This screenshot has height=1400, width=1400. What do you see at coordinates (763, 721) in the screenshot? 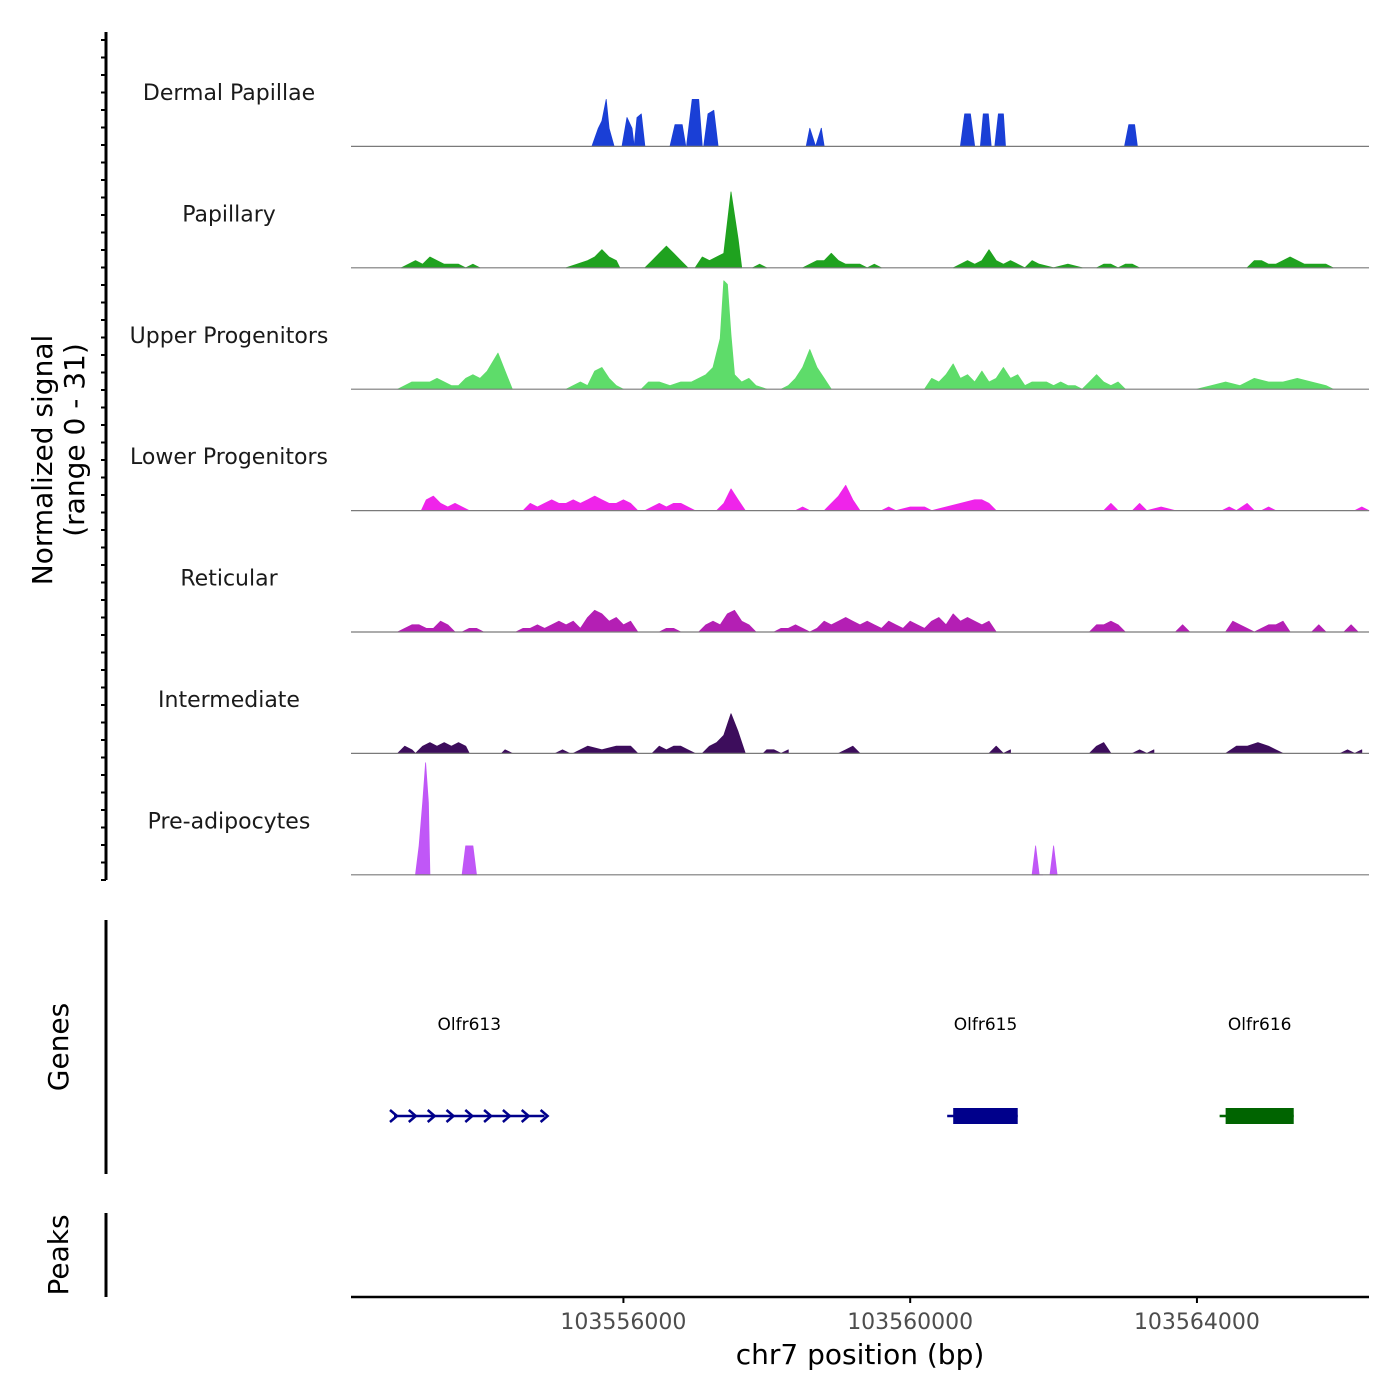
I see `track-intermediate: Intermediate` at bounding box center [763, 721].